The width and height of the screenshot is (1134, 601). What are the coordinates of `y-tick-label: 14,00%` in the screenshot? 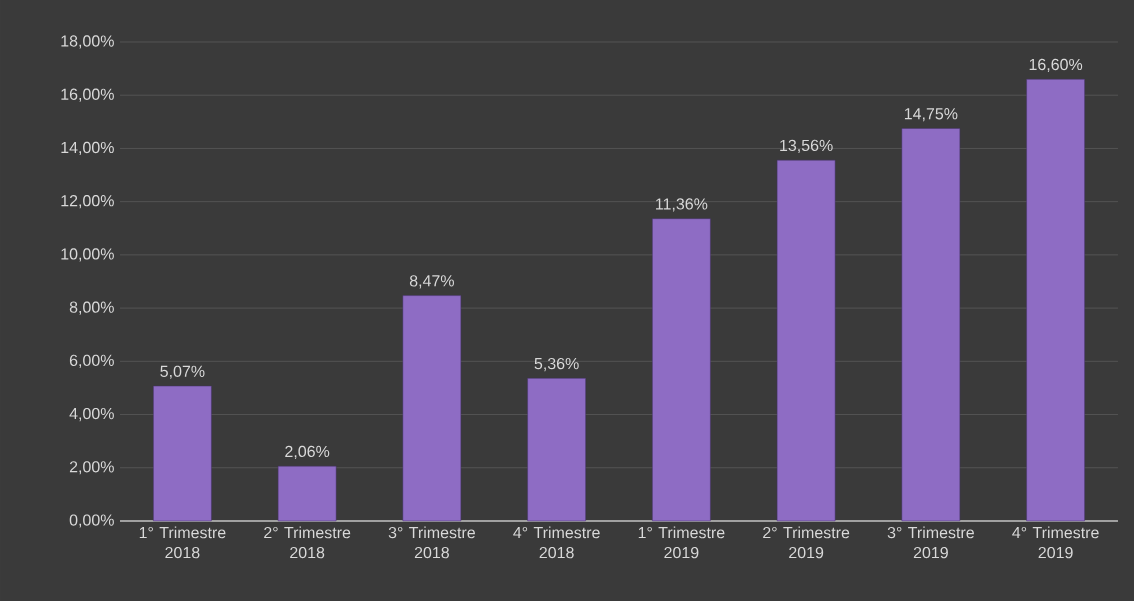 It's located at (87, 148).